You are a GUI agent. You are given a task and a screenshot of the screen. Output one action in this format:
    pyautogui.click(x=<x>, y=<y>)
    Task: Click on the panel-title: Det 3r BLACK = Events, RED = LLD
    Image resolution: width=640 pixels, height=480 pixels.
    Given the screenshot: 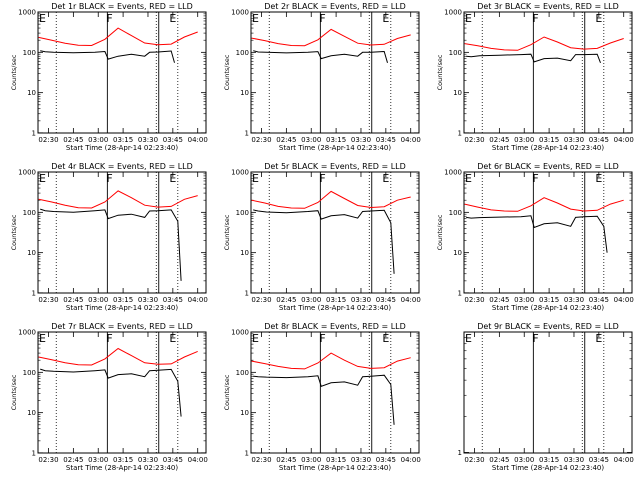 What is the action you would take?
    pyautogui.click(x=548, y=6)
    